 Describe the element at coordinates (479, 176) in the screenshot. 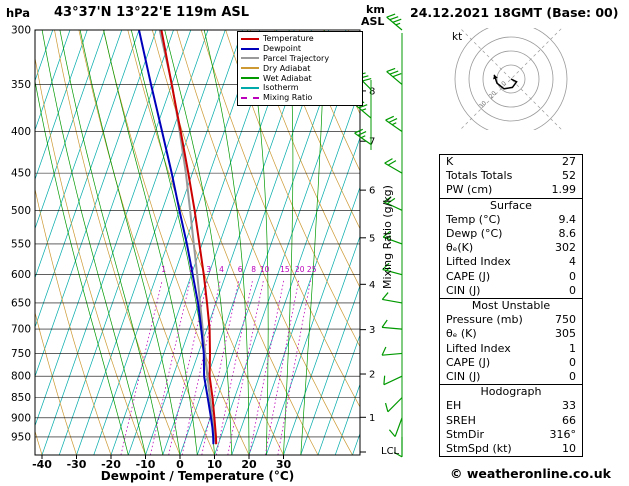

I see `table-row-label: Totals Totals` at that location.